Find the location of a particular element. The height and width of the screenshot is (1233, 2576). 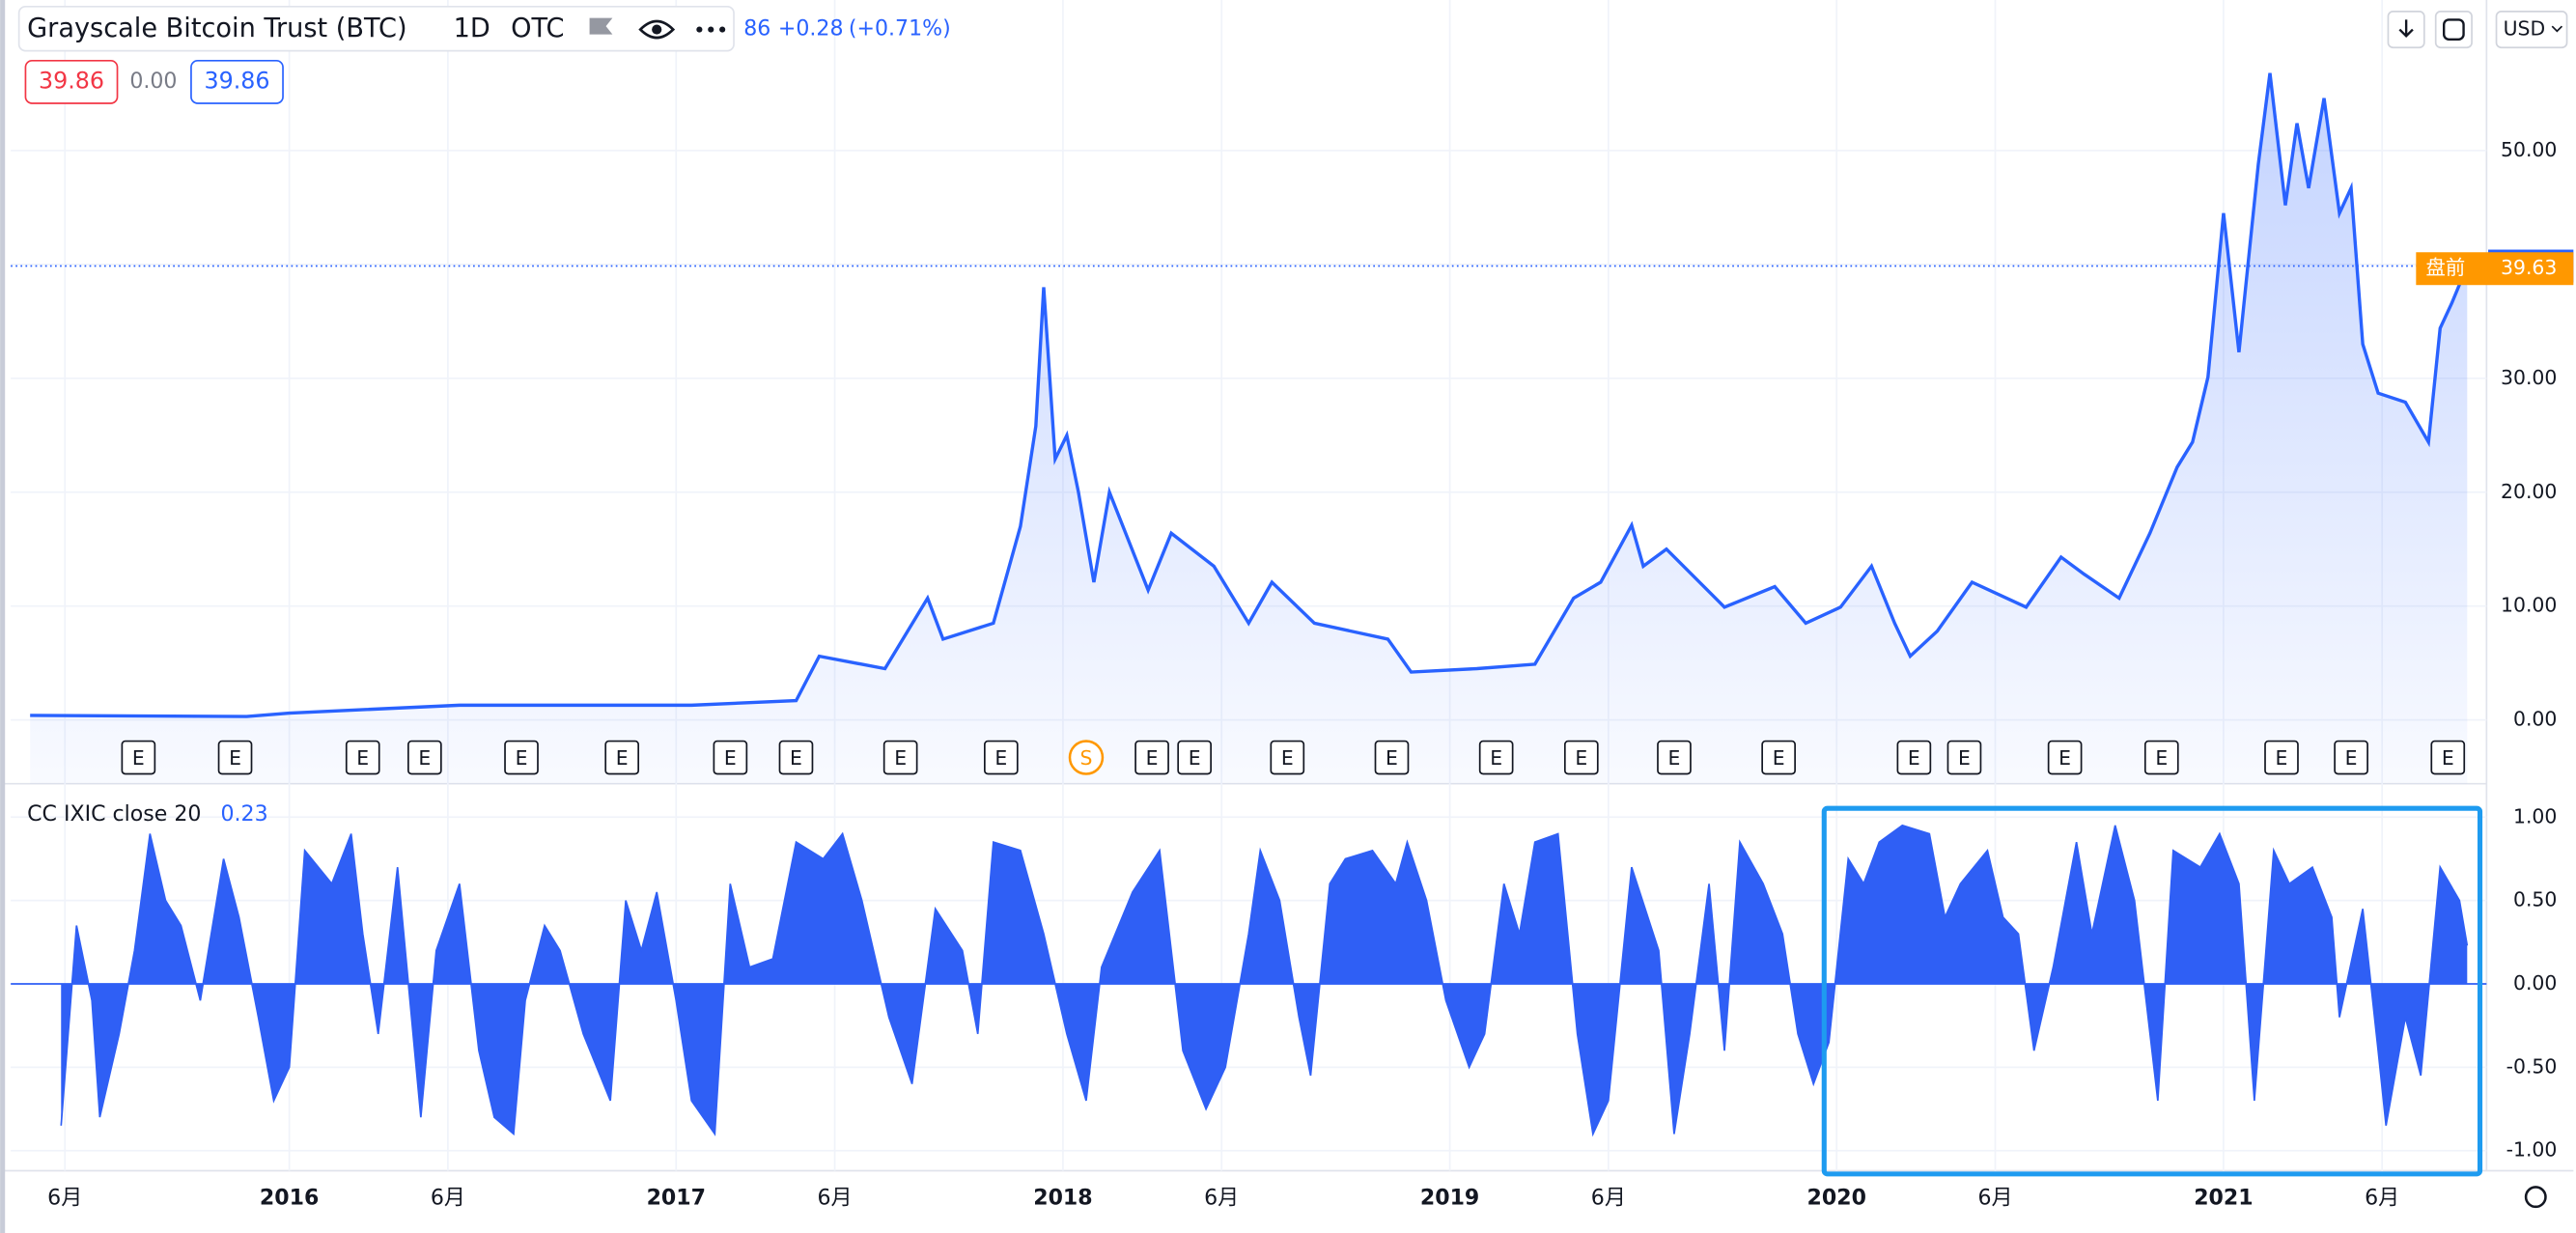

fullscreen-button is located at coordinates (2454, 30).